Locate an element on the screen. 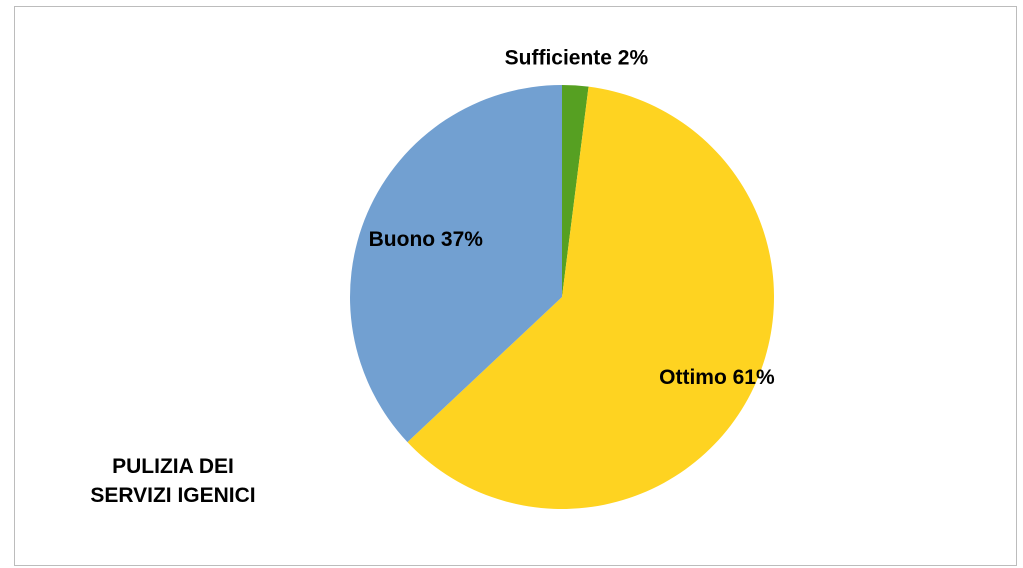 This screenshot has height=568, width=1023. chart-title: PULIZIA DEI SERVIZI IGENICI is located at coordinates (173, 481).